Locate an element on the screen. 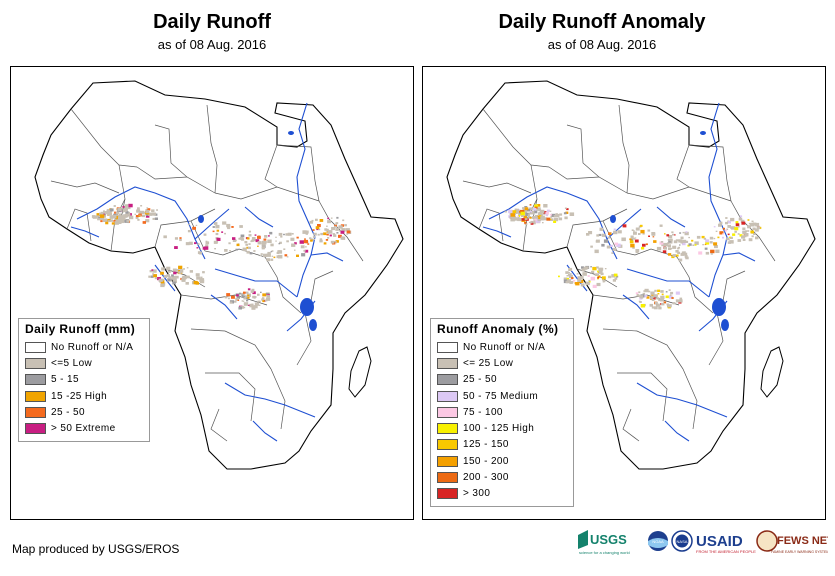 The image size is (835, 576). noaa-logo: NOAA is located at coordinates (658, 541).